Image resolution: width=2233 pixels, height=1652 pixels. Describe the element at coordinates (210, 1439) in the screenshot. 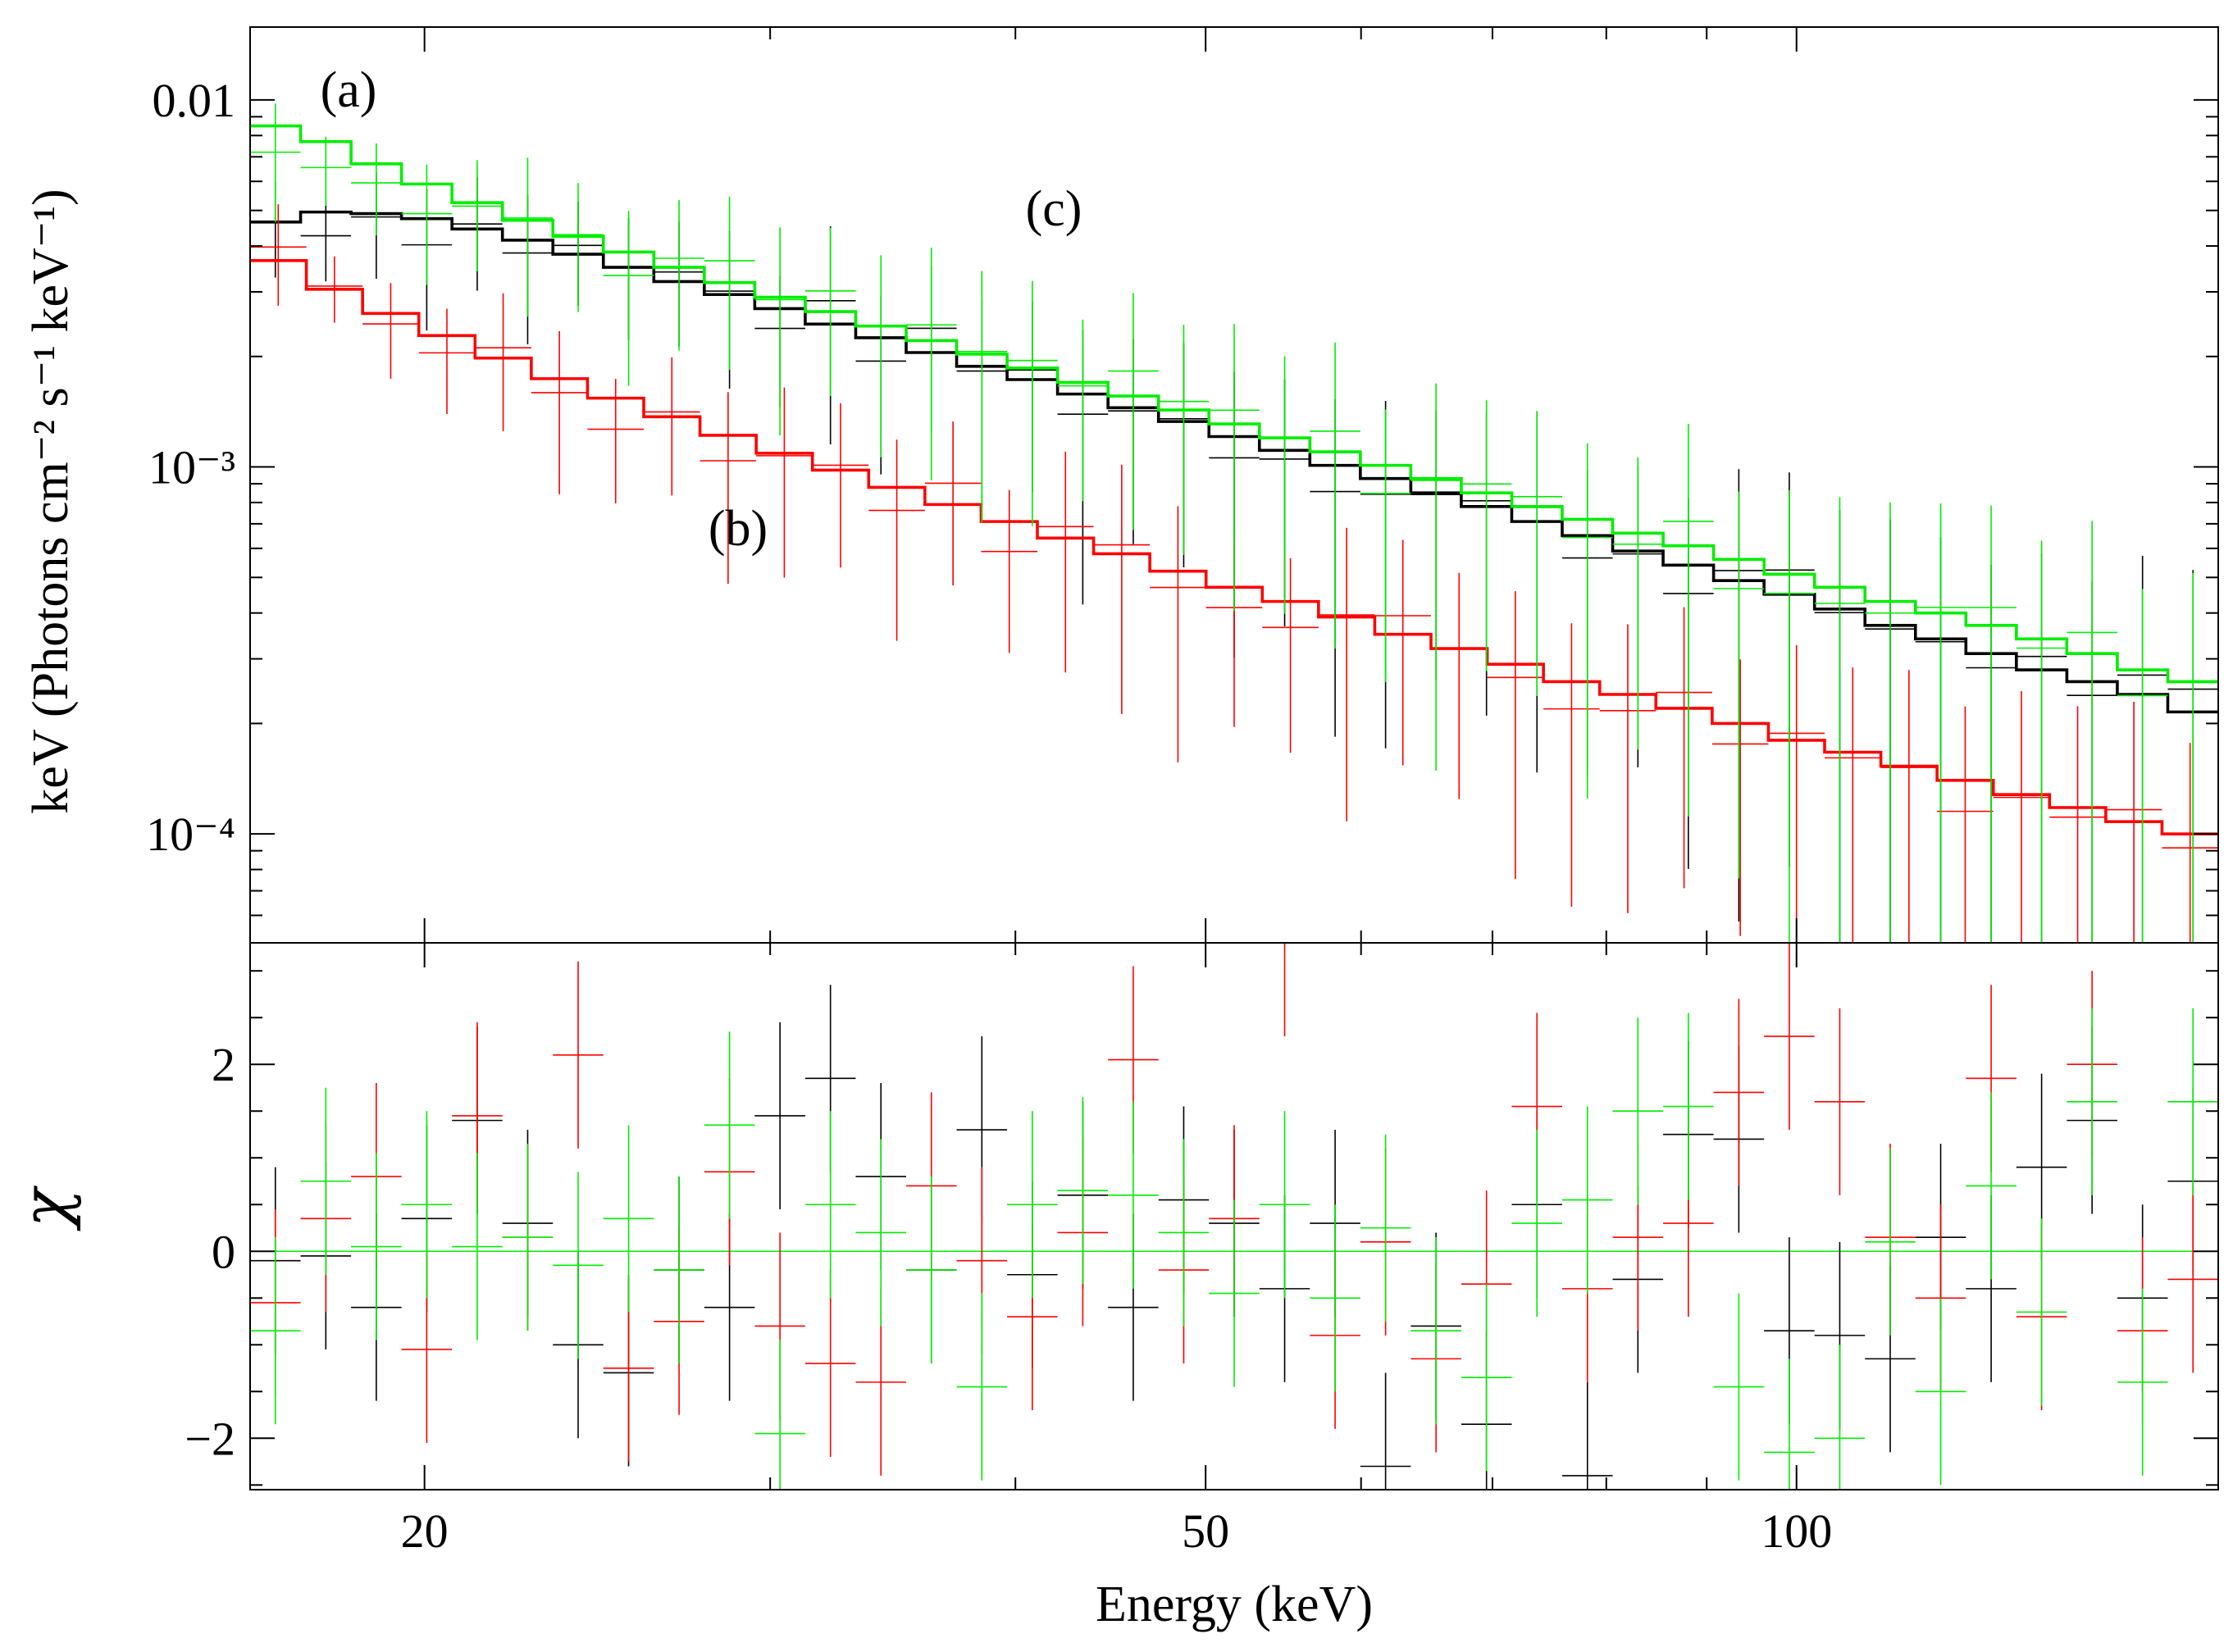

I see `res-tick-label: −2` at that location.